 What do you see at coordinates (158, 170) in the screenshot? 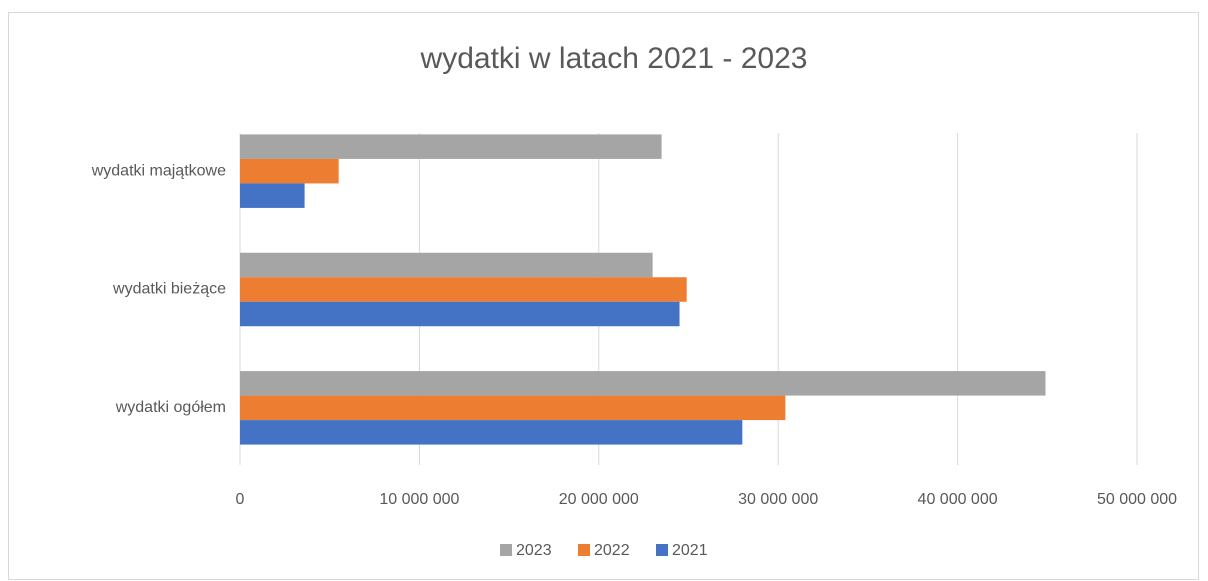
I see `y-tick-label: wydatki majątkowe` at bounding box center [158, 170].